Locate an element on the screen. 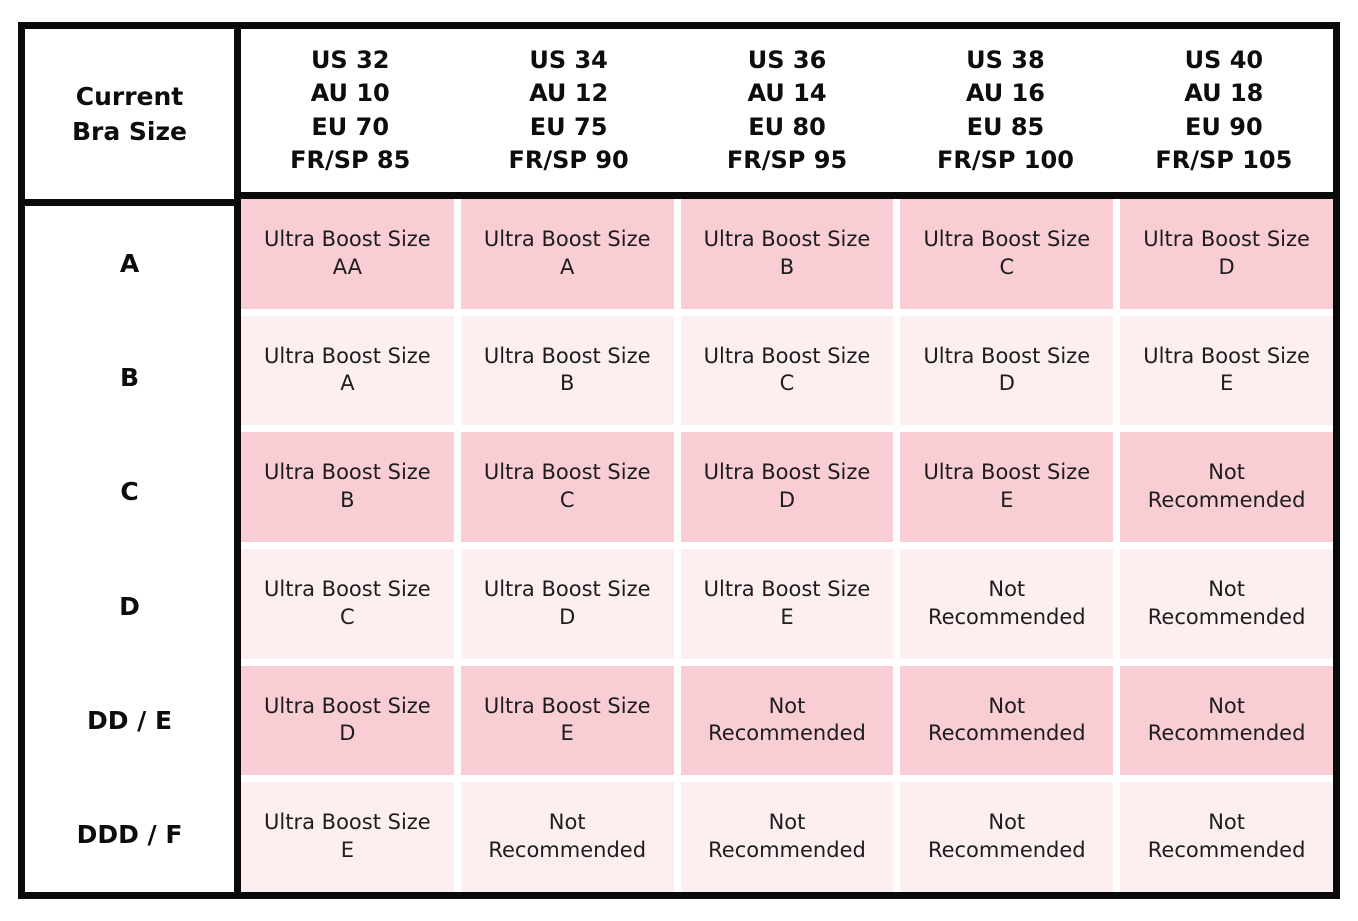 The image size is (1358, 921). column-header: US 36 AU 14 EU 80 FR/SP 95 is located at coordinates (787, 110).